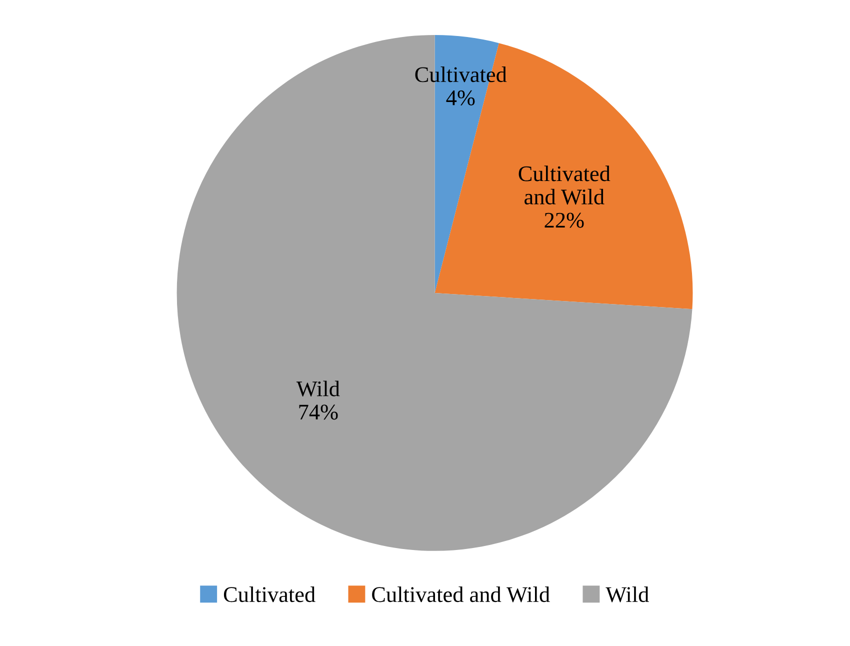 The height and width of the screenshot is (646, 850). What do you see at coordinates (461, 594) in the screenshot?
I see `legend-label: Cultivated and Wild` at bounding box center [461, 594].